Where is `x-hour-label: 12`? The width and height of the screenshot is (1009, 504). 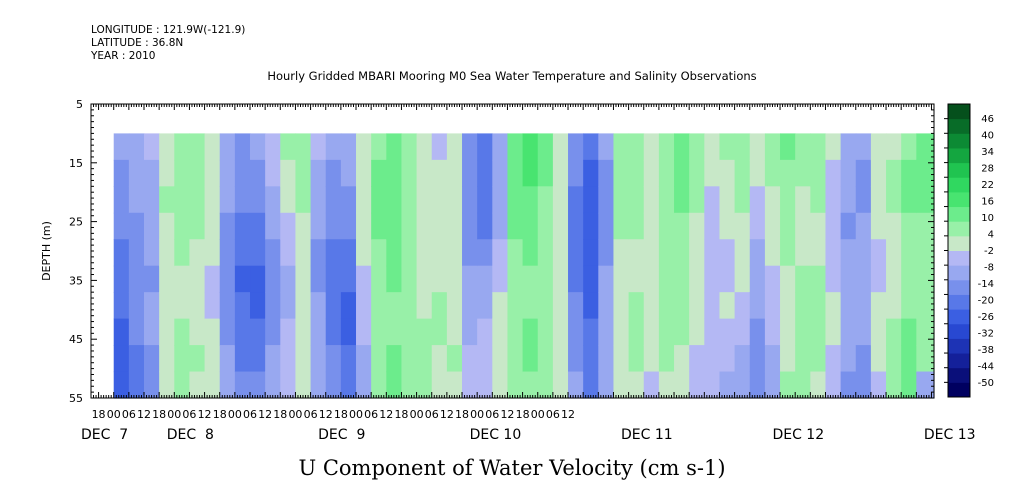
x-hour-label: 12 is located at coordinates (144, 414).